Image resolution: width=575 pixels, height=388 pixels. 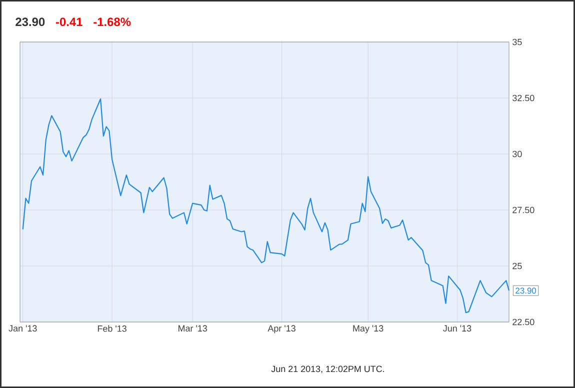 What do you see at coordinates (30, 22) in the screenshot?
I see `chart-title: 23.90` at bounding box center [30, 22].